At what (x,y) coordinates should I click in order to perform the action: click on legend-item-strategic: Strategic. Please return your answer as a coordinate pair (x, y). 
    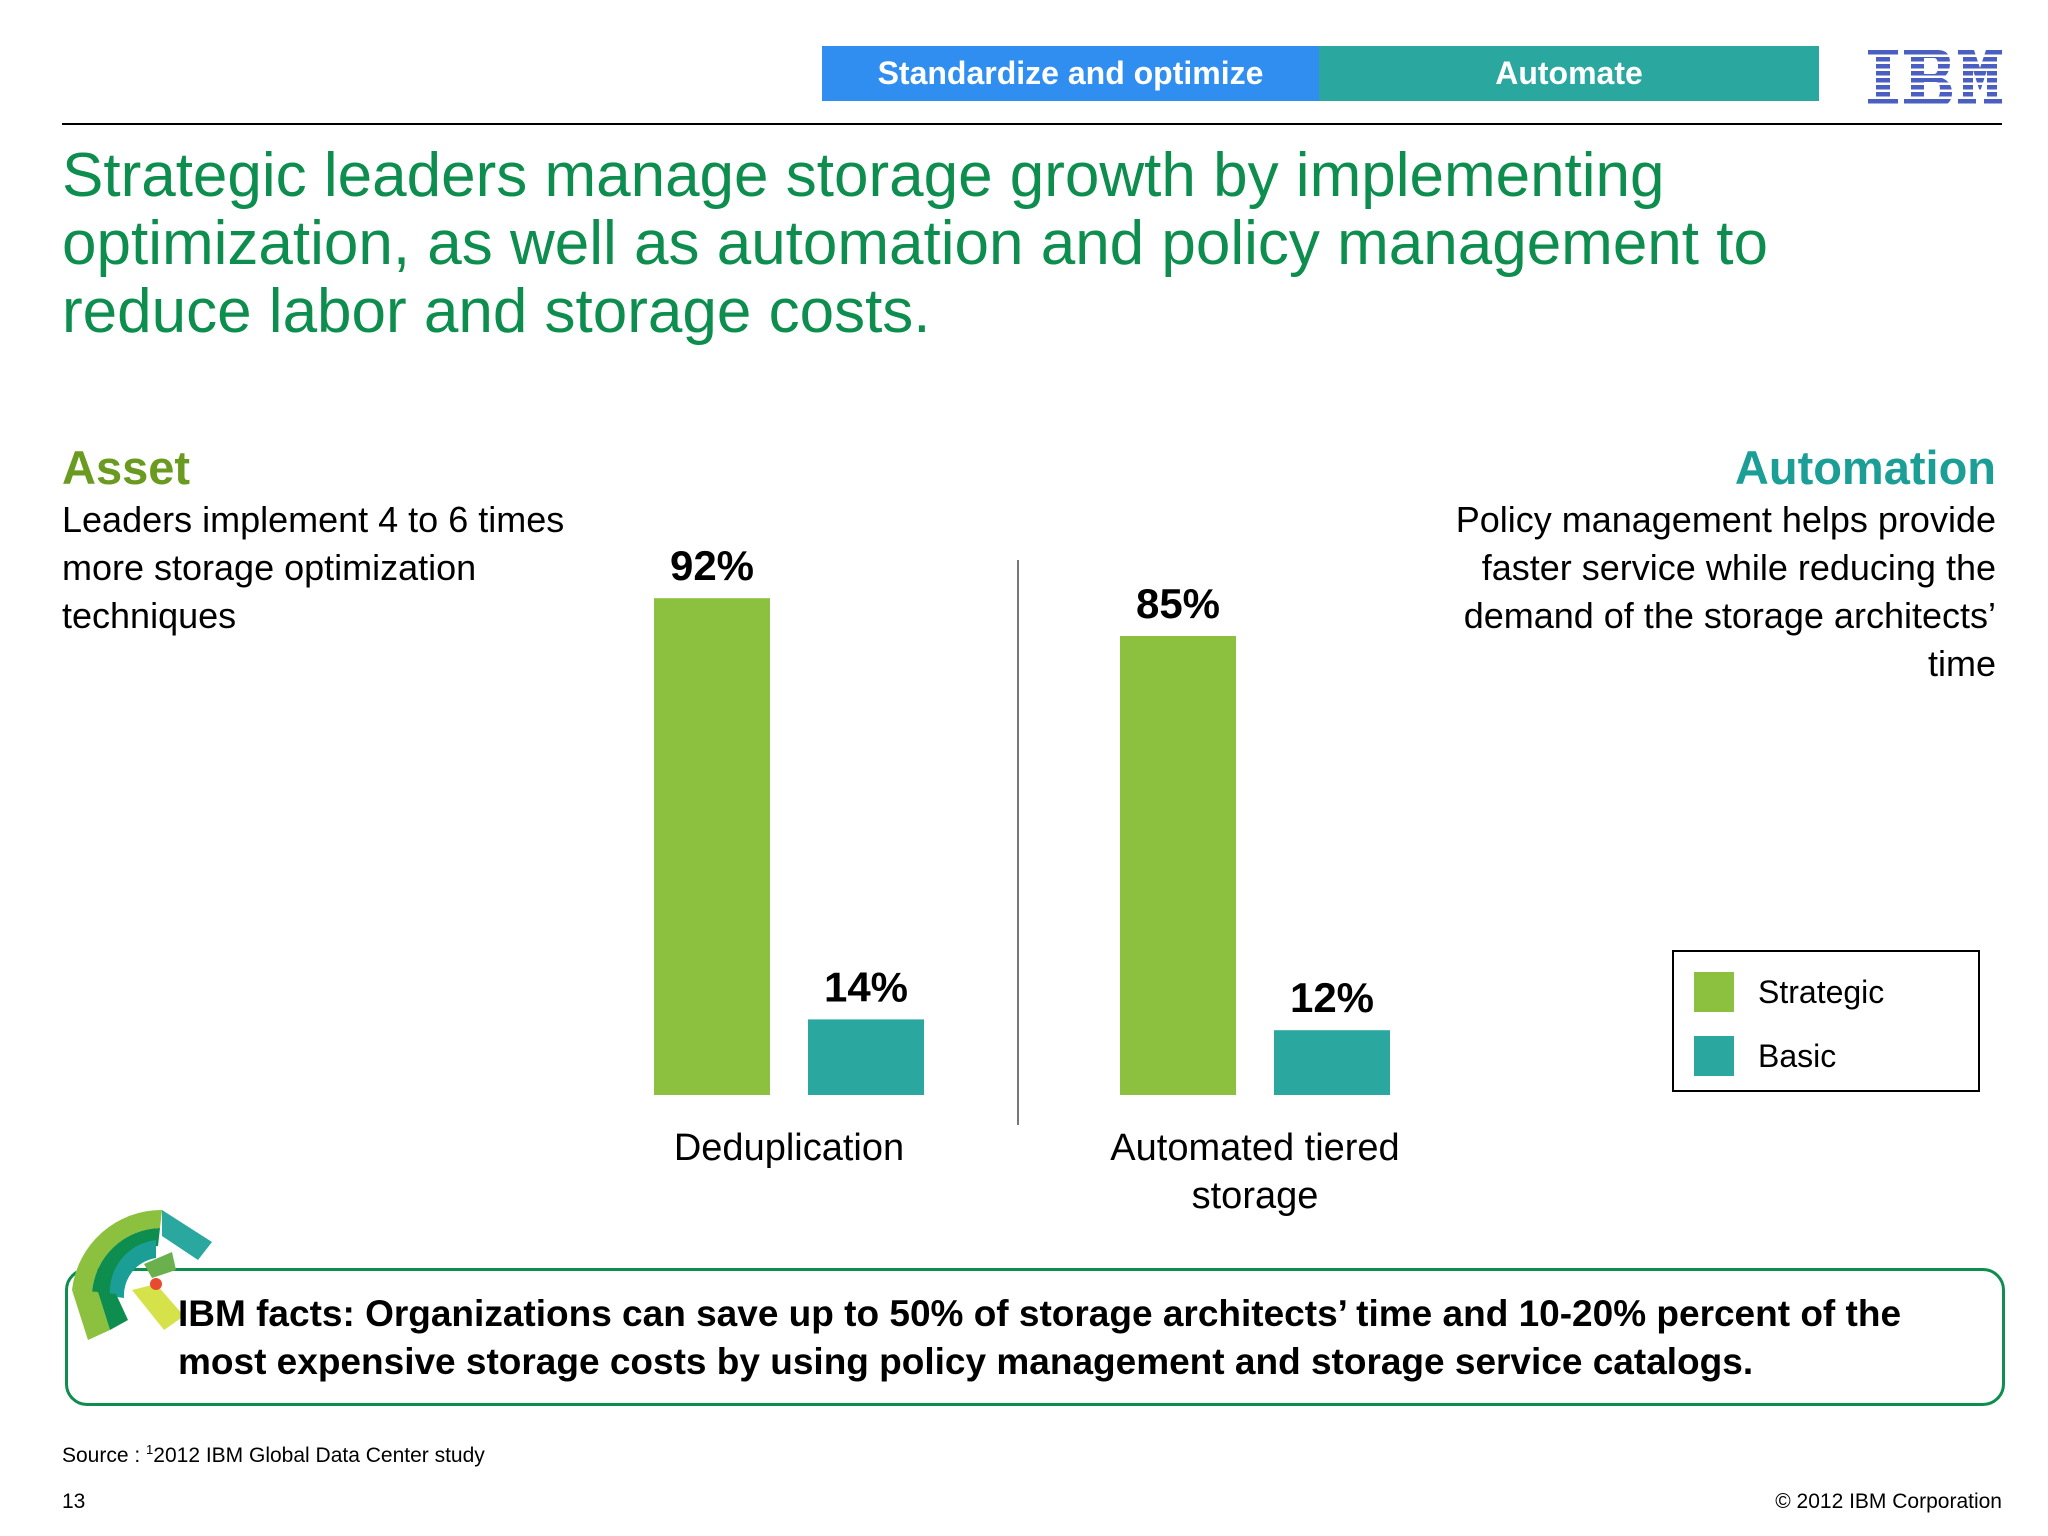
    Looking at the image, I should click on (1789, 992).